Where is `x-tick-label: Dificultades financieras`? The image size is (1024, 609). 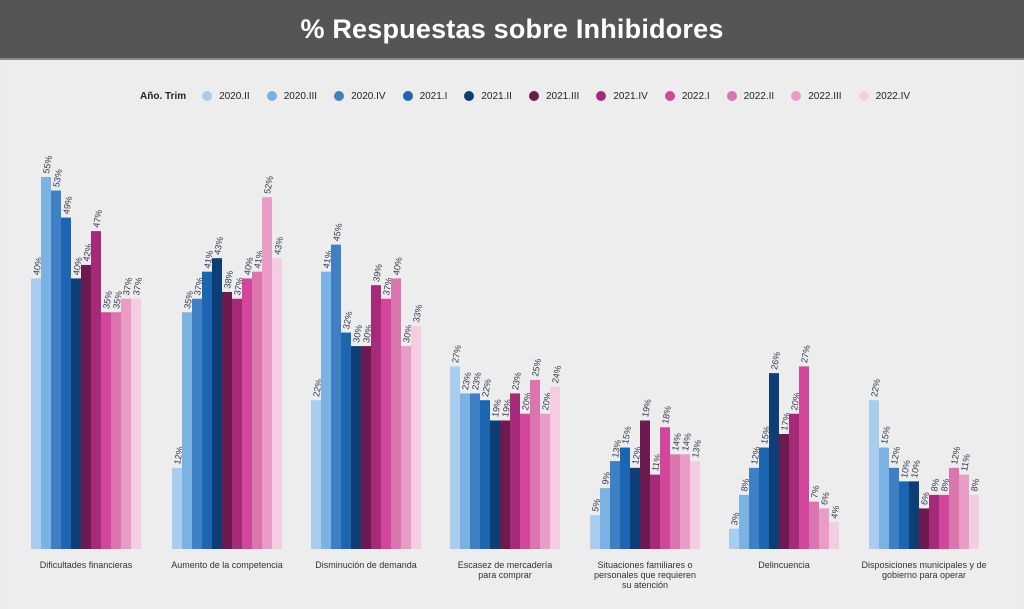
x-tick-label: Dificultades financieras is located at coordinates (86, 565).